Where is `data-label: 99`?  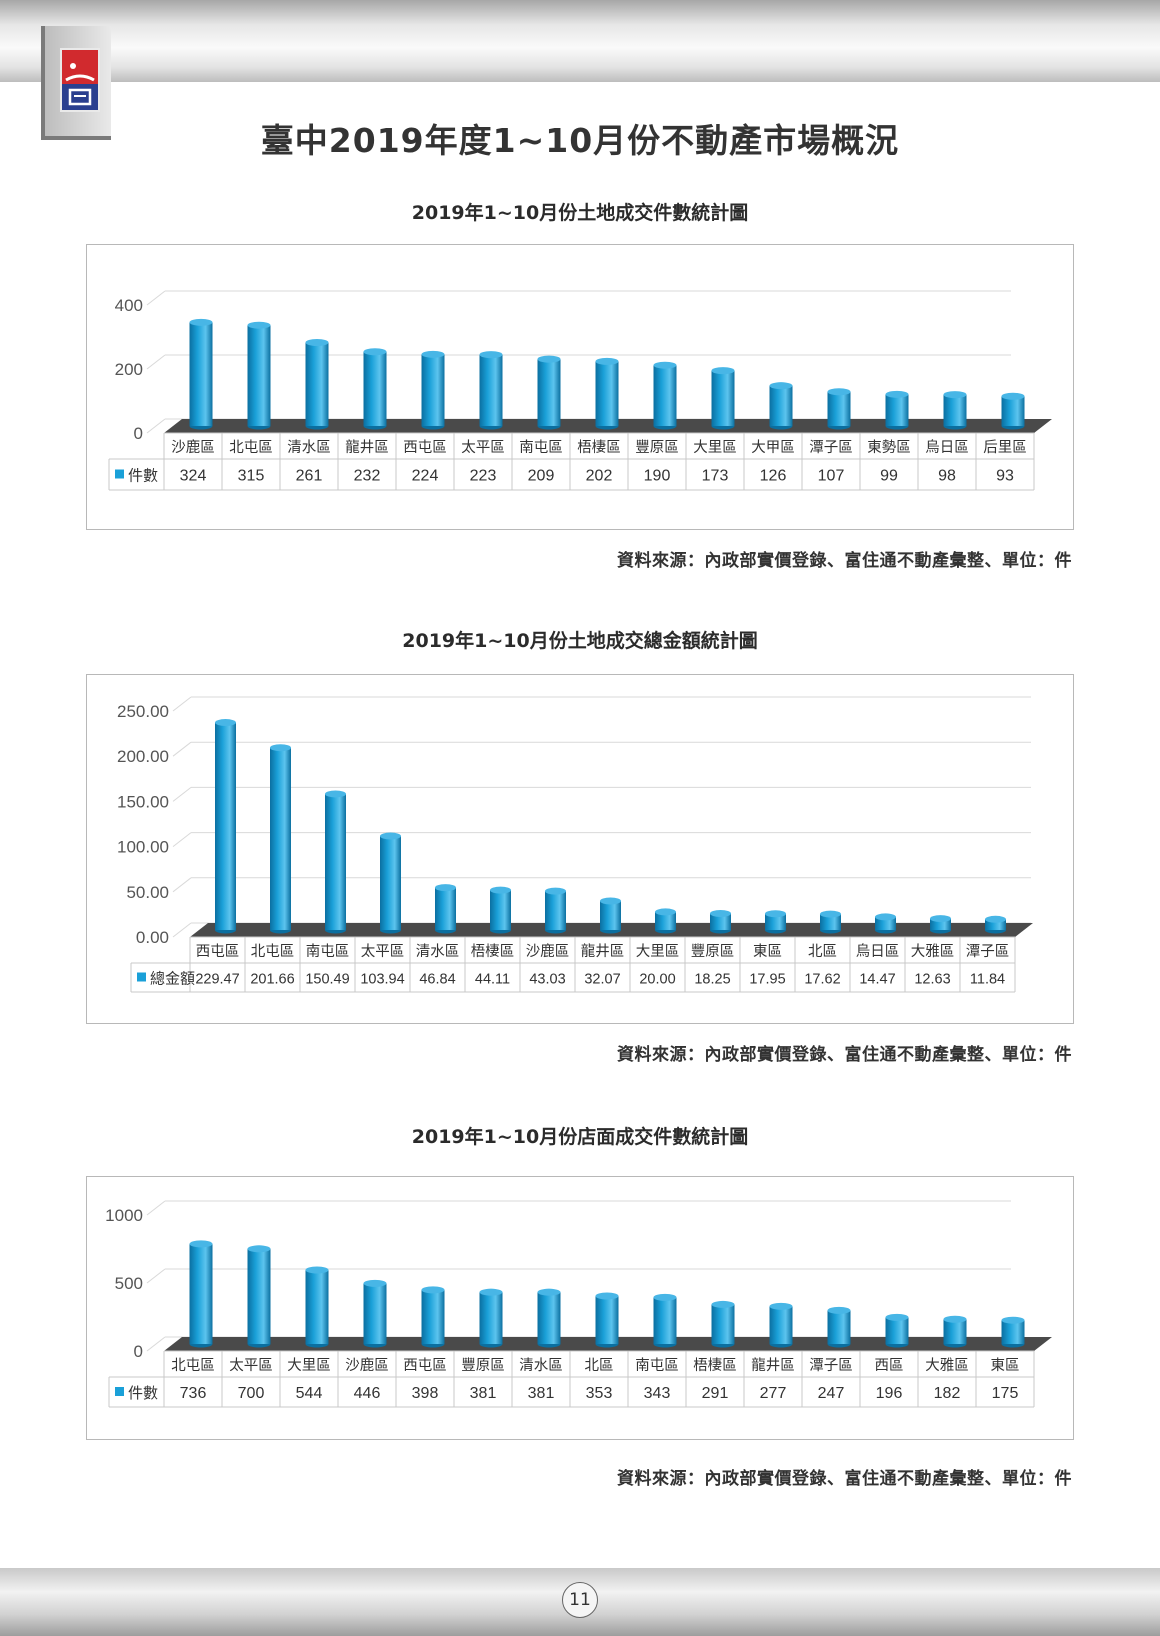
data-label: 99 is located at coordinates (889, 476).